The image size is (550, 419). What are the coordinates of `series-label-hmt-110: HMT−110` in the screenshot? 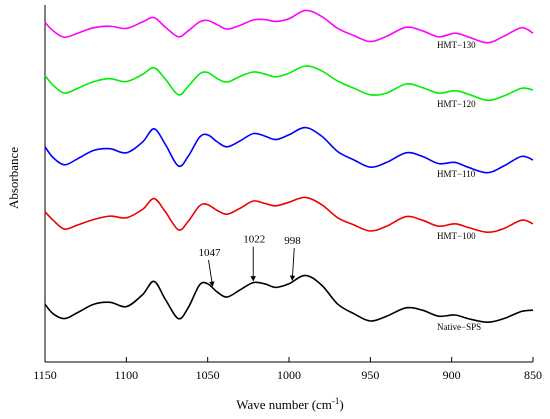 It's located at (456, 174).